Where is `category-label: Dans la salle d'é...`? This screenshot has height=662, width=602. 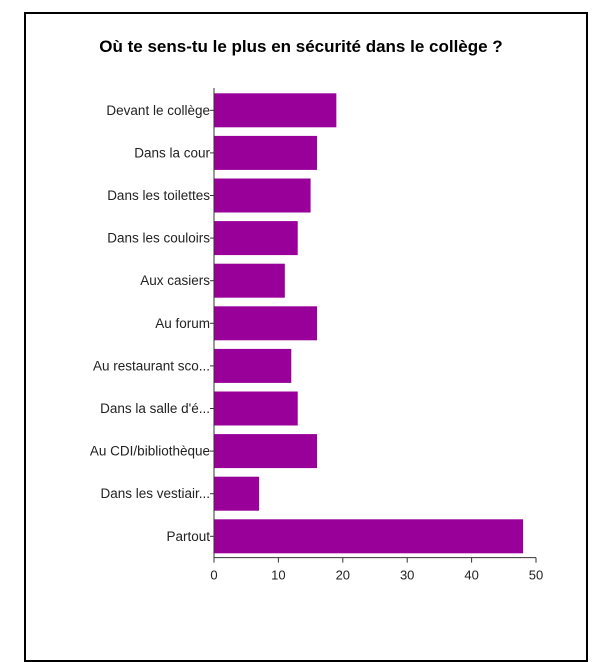
category-label: Dans la salle d'é... is located at coordinates (155, 408).